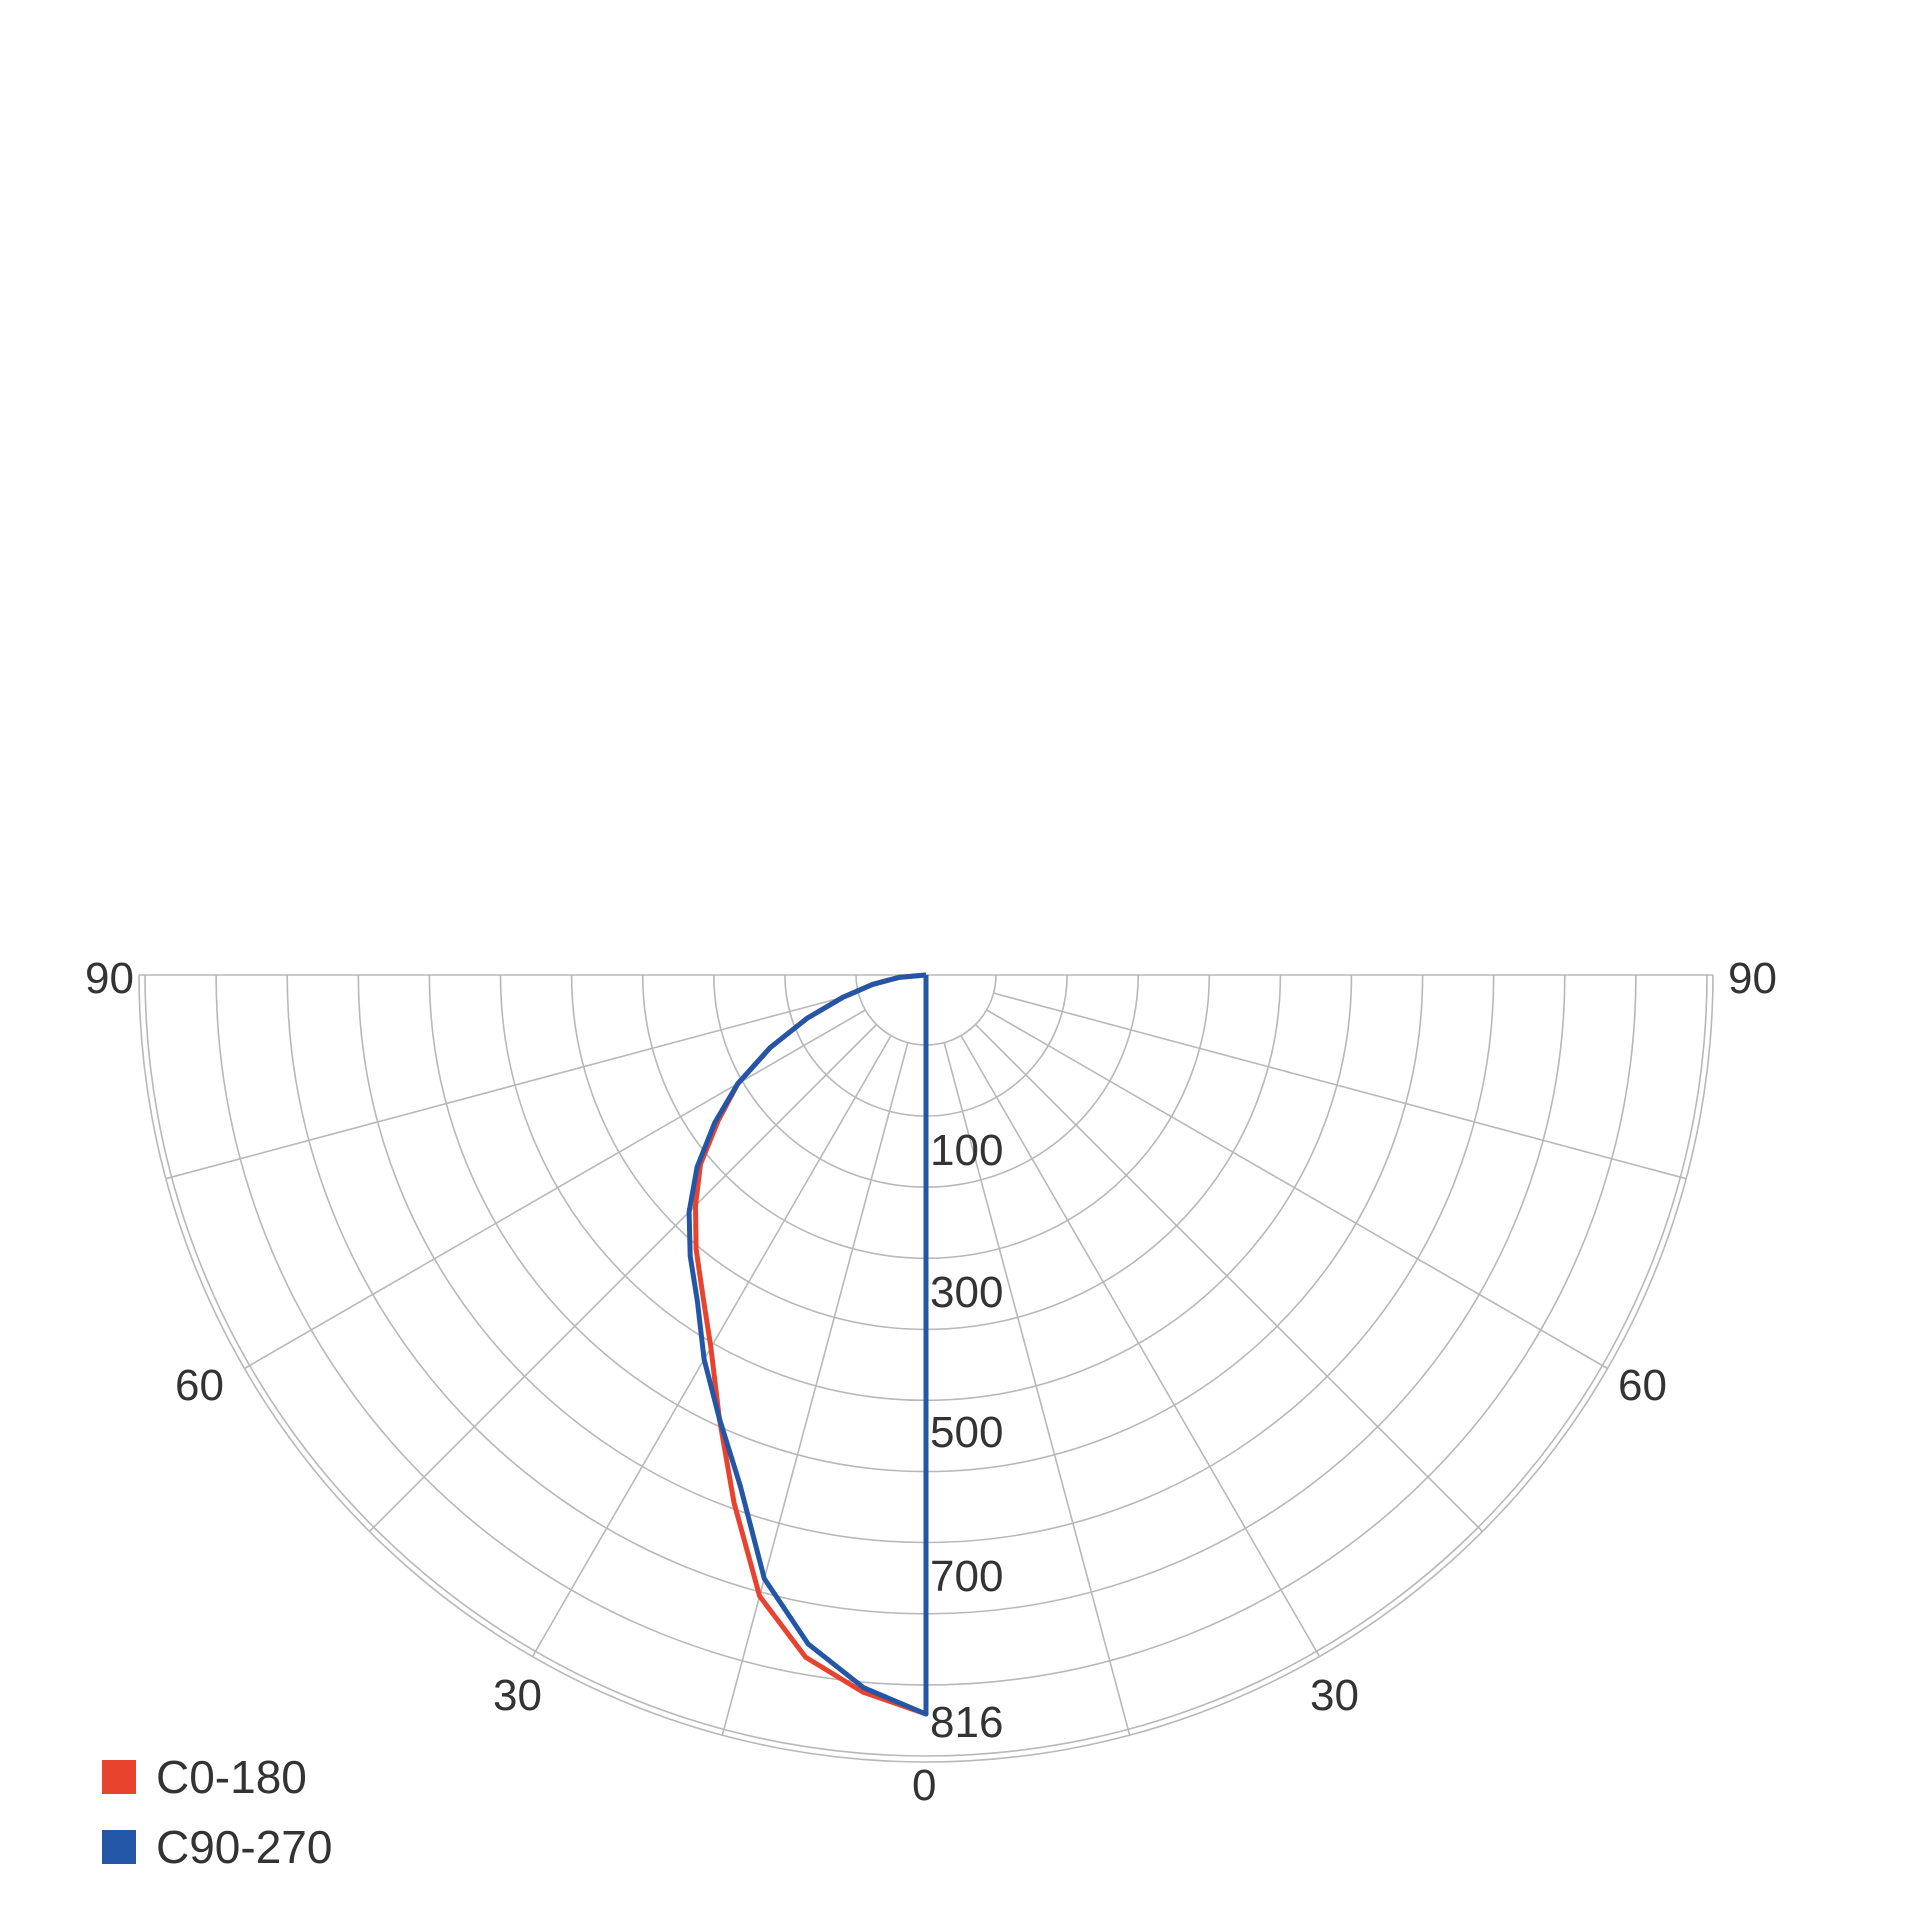  I want to click on radial-label-300: 300, so click(966, 1292).